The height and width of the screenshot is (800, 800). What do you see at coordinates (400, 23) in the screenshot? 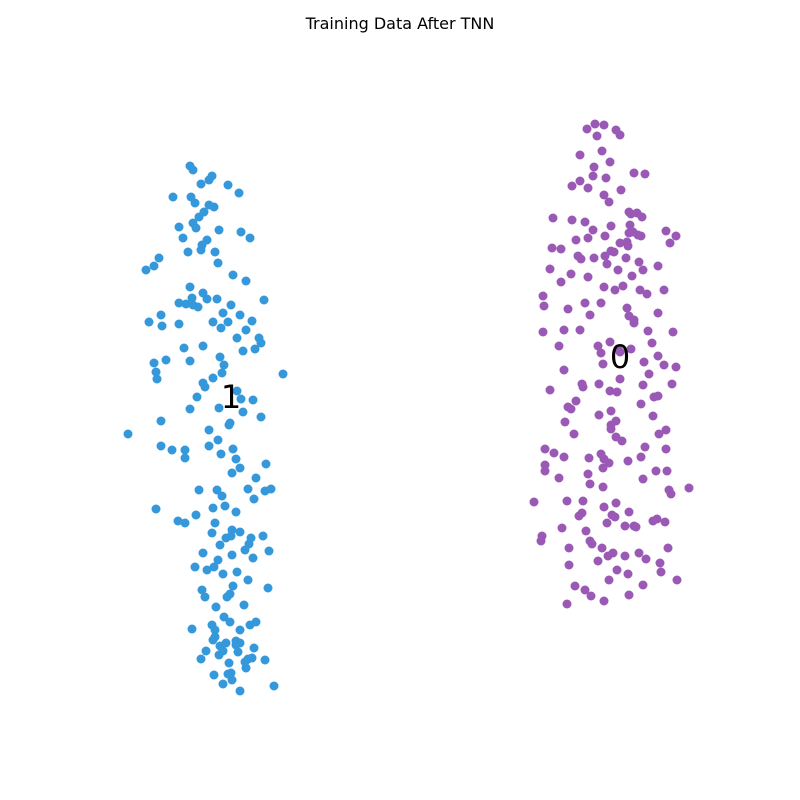
I see `chart-title: Training Data After TNN` at bounding box center [400, 23].